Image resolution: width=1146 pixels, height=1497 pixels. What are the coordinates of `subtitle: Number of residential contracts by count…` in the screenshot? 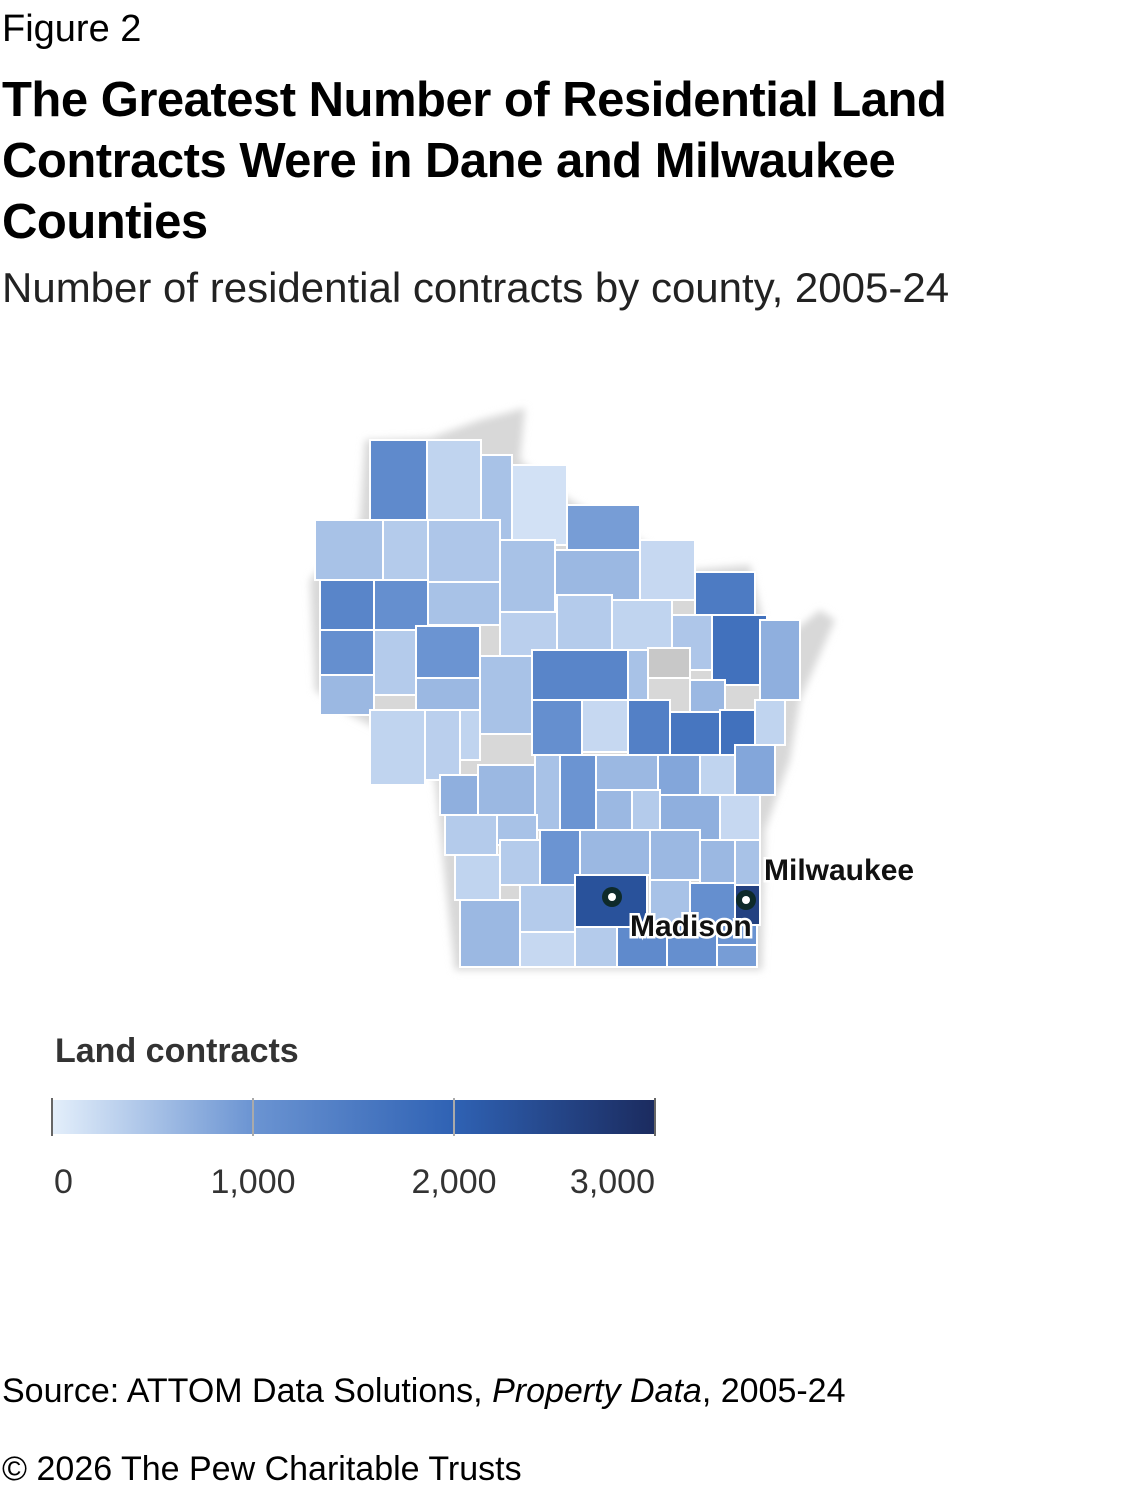 It's located at (476, 287).